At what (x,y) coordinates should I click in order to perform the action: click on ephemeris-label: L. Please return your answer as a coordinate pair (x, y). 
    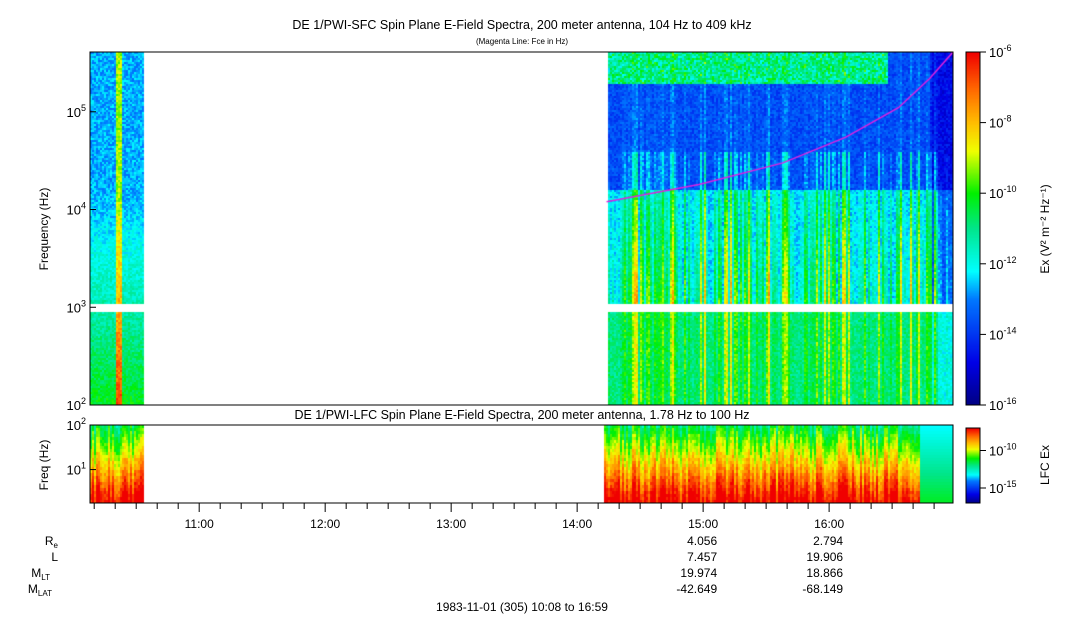
    Looking at the image, I should click on (54, 557).